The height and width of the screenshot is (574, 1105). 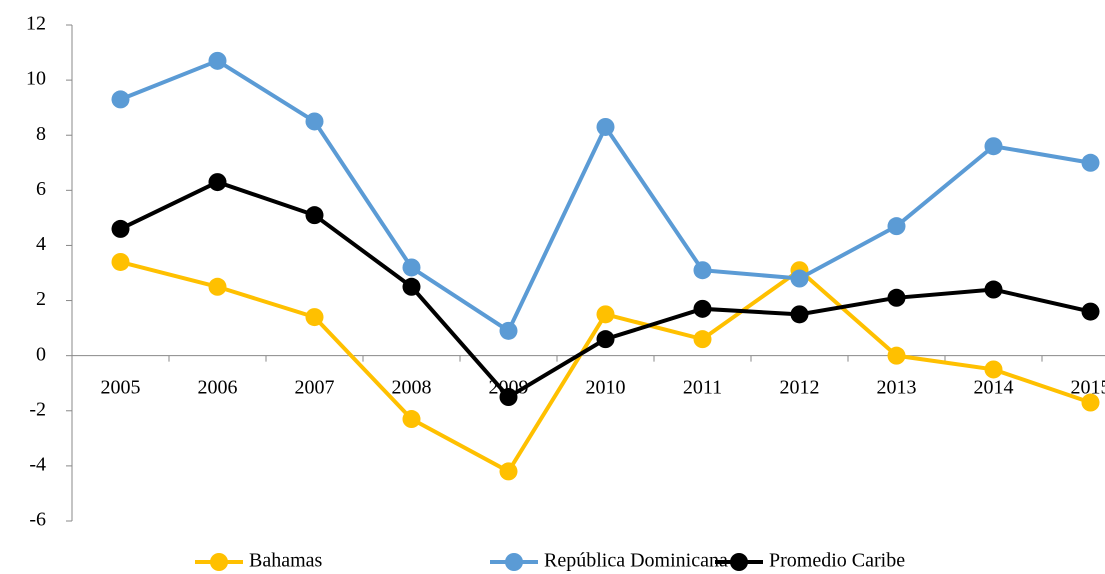 What do you see at coordinates (897, 387) in the screenshot?
I see `x-tick-label: 2013` at bounding box center [897, 387].